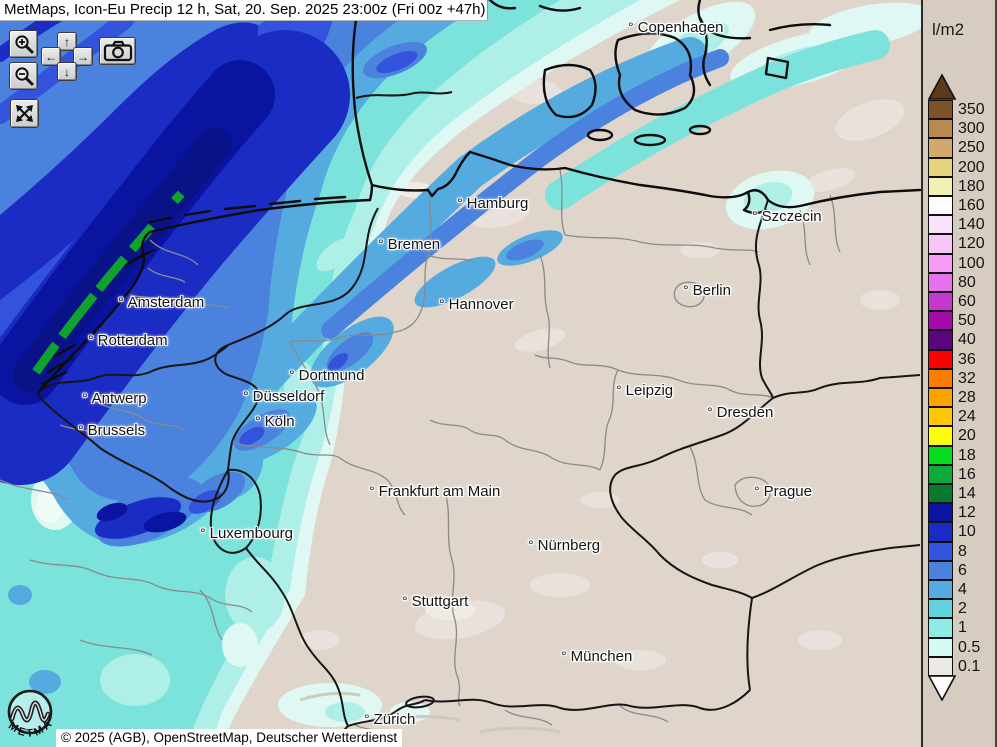 This screenshot has width=997, height=747. Describe the element at coordinates (971, 263) in the screenshot. I see `legend-value: 100` at that location.